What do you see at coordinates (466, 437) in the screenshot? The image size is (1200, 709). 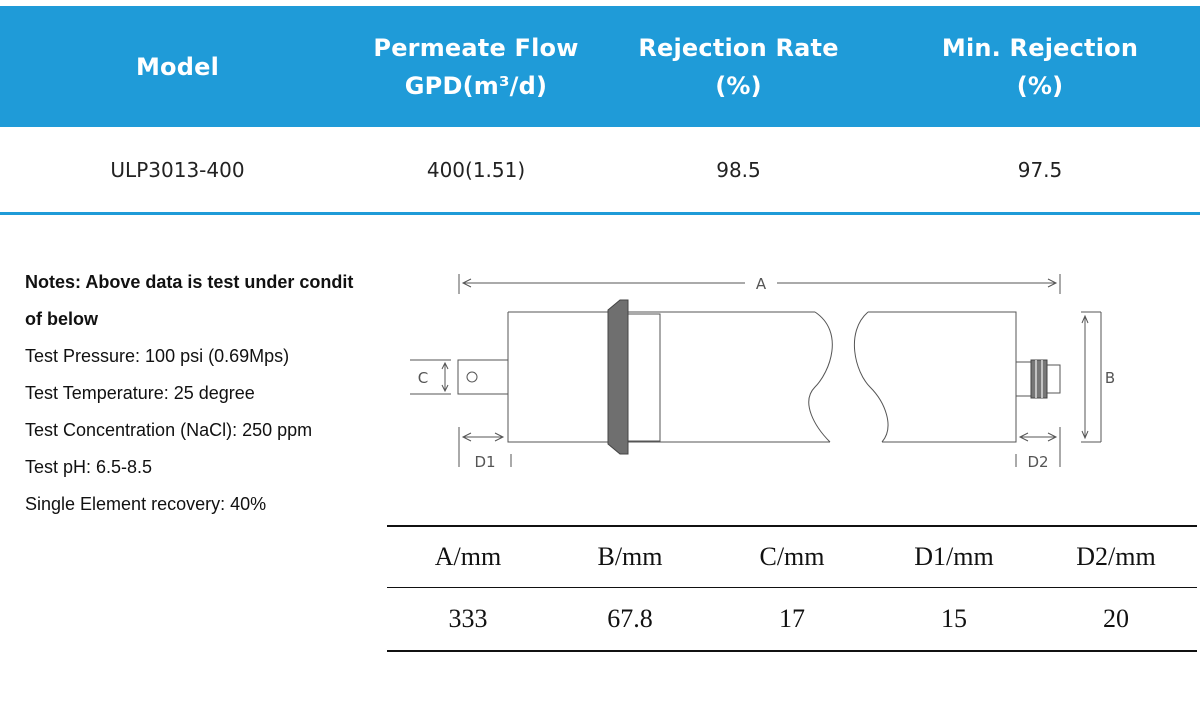 I see `dim-d1-arrow-left` at bounding box center [466, 437].